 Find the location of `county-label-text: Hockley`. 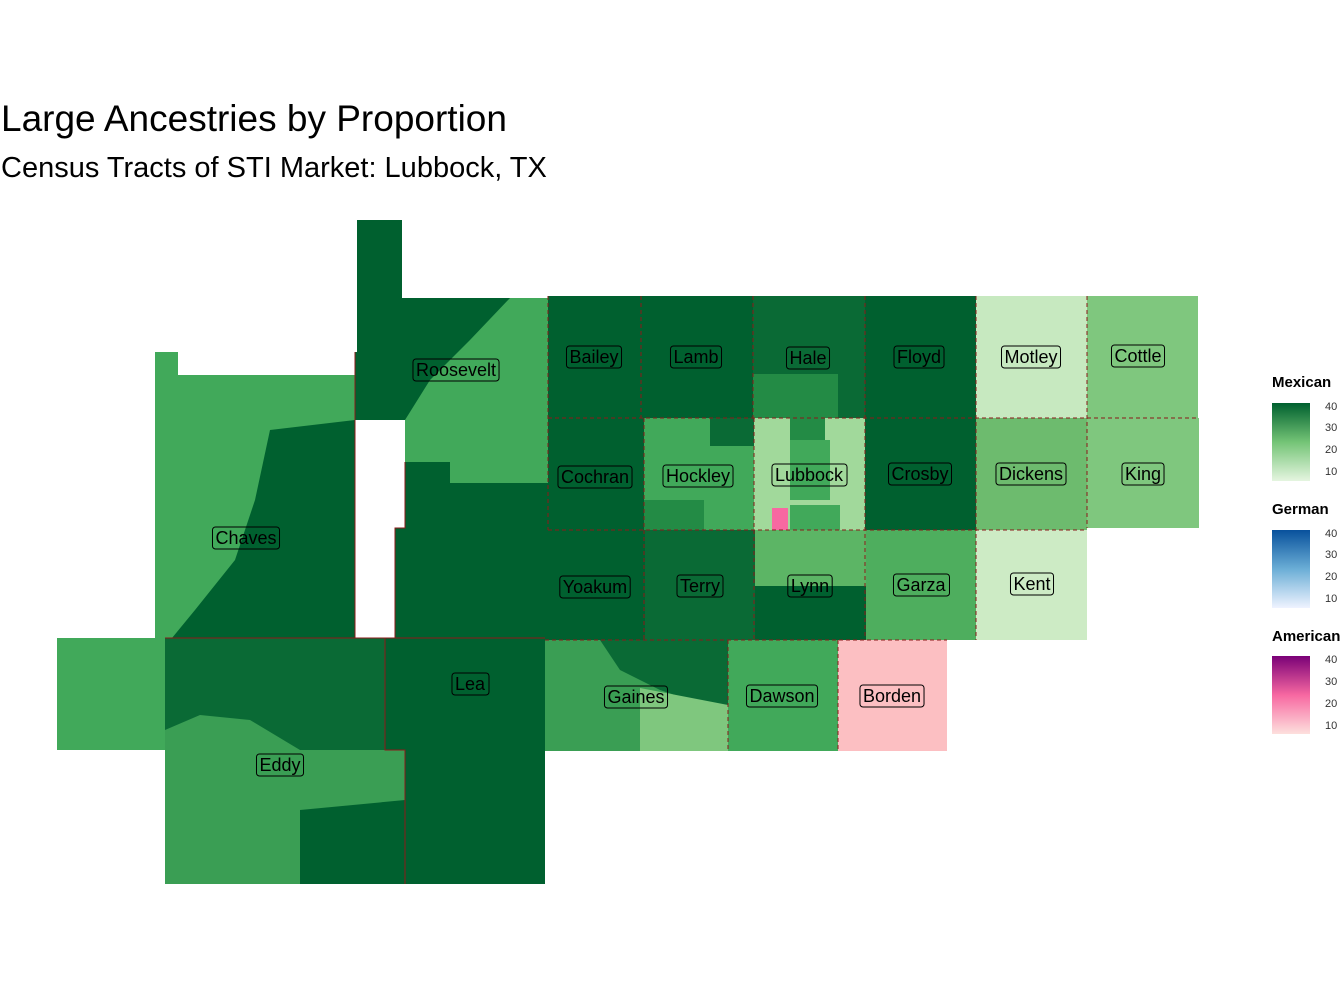

county-label-text: Hockley is located at coordinates (698, 476).